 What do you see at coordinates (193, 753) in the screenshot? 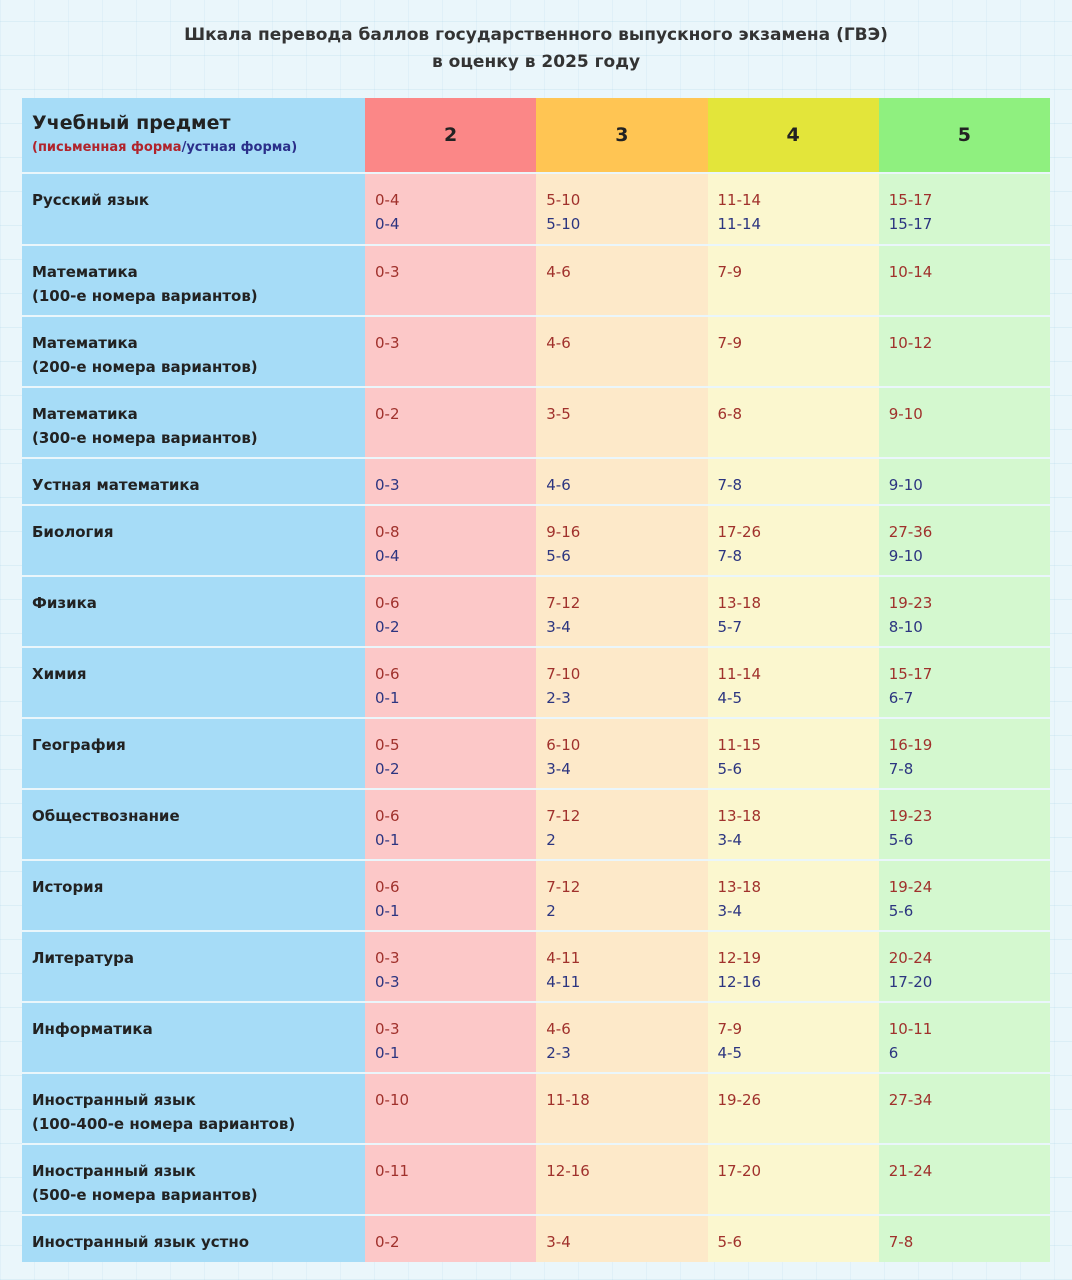
I see `subject-cell: География` at bounding box center [193, 753].